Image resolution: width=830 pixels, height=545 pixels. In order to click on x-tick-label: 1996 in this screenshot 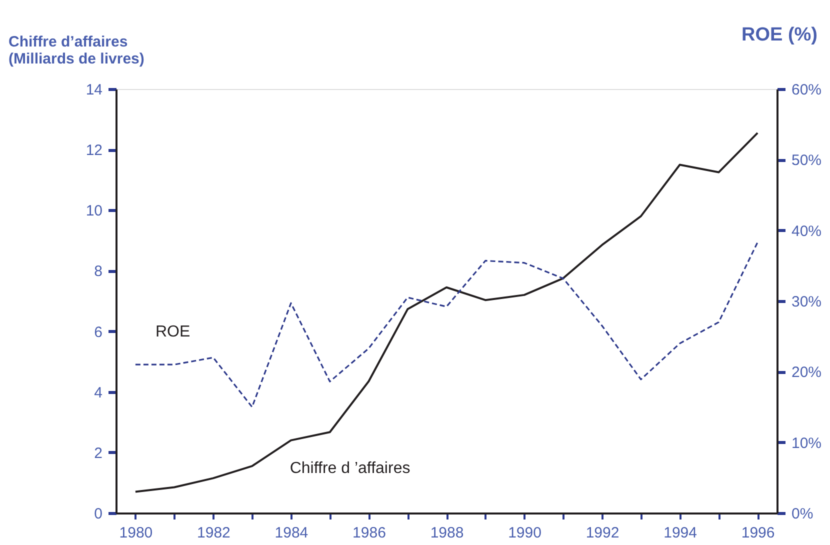, I will do `click(758, 533)`.